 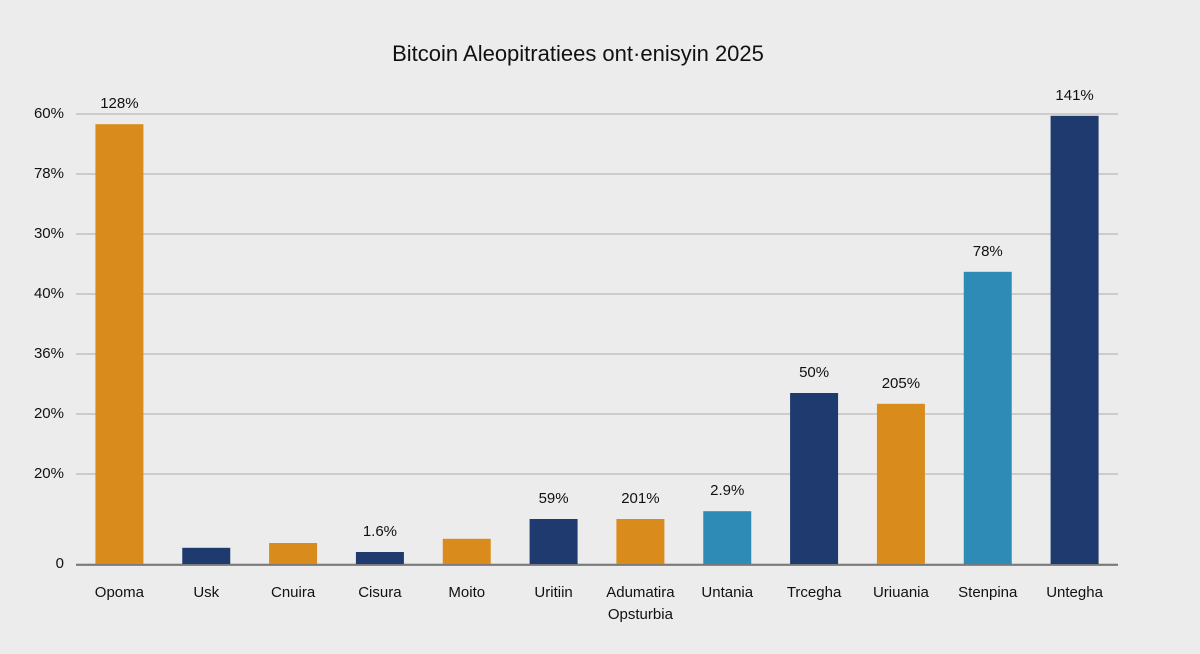 What do you see at coordinates (49, 173) in the screenshot?
I see `y-tick-label: 78%` at bounding box center [49, 173].